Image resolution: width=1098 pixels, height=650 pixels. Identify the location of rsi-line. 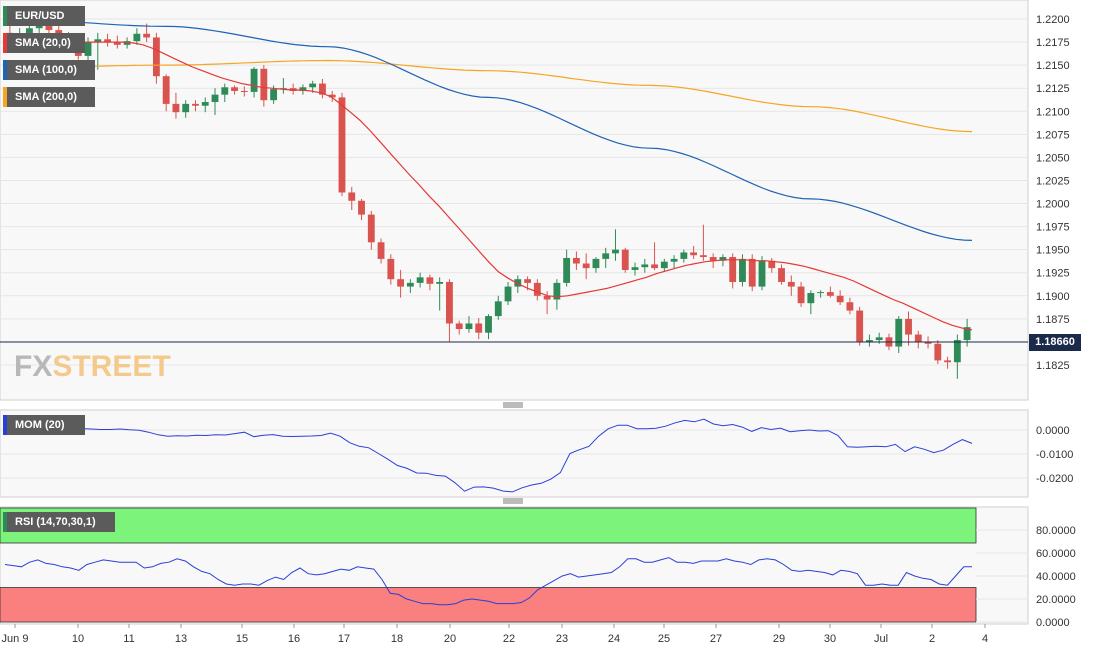
(488, 581).